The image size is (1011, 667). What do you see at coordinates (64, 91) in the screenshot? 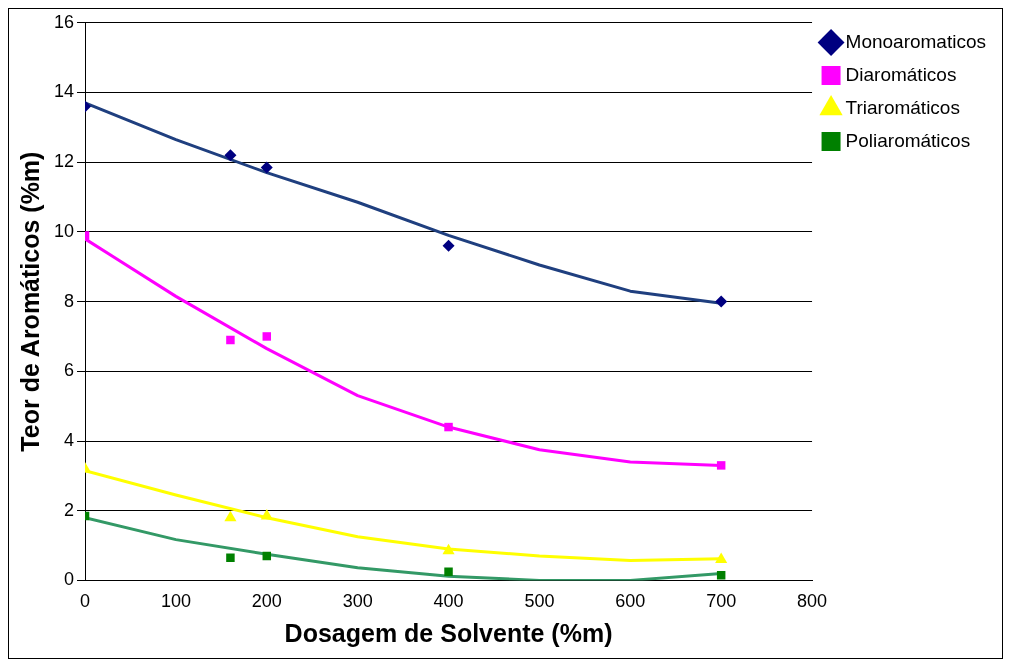
I see `y-tick-label: 14` at bounding box center [64, 91].